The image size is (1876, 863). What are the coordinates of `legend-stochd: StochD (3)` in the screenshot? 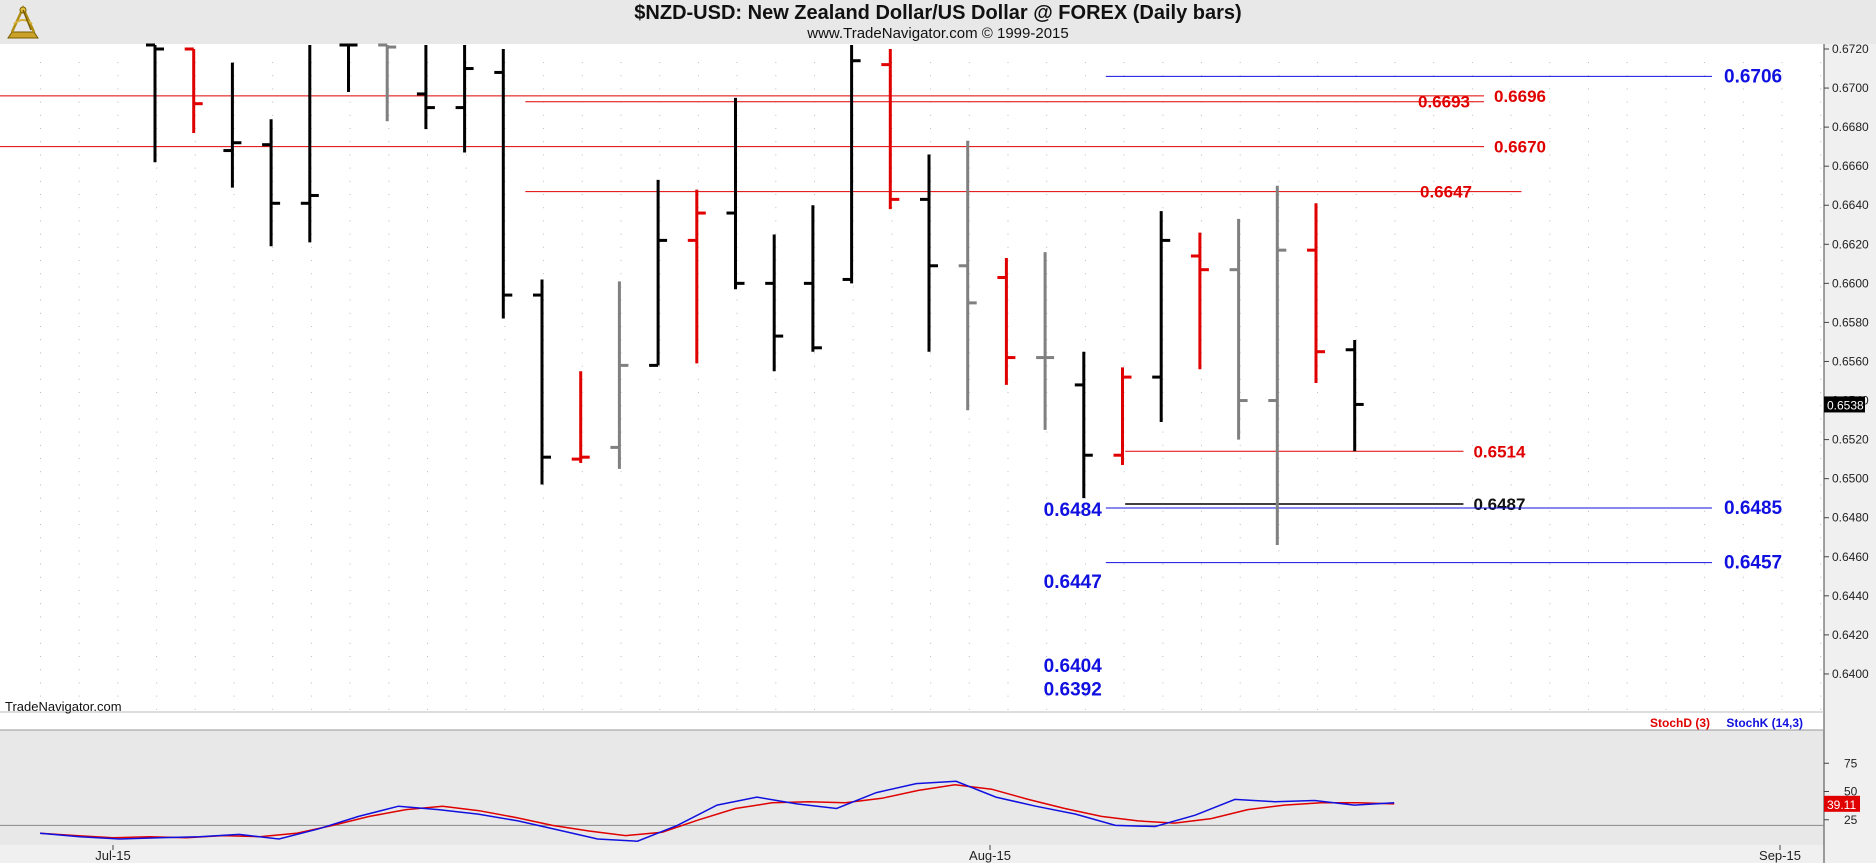 It's located at (1680, 723).